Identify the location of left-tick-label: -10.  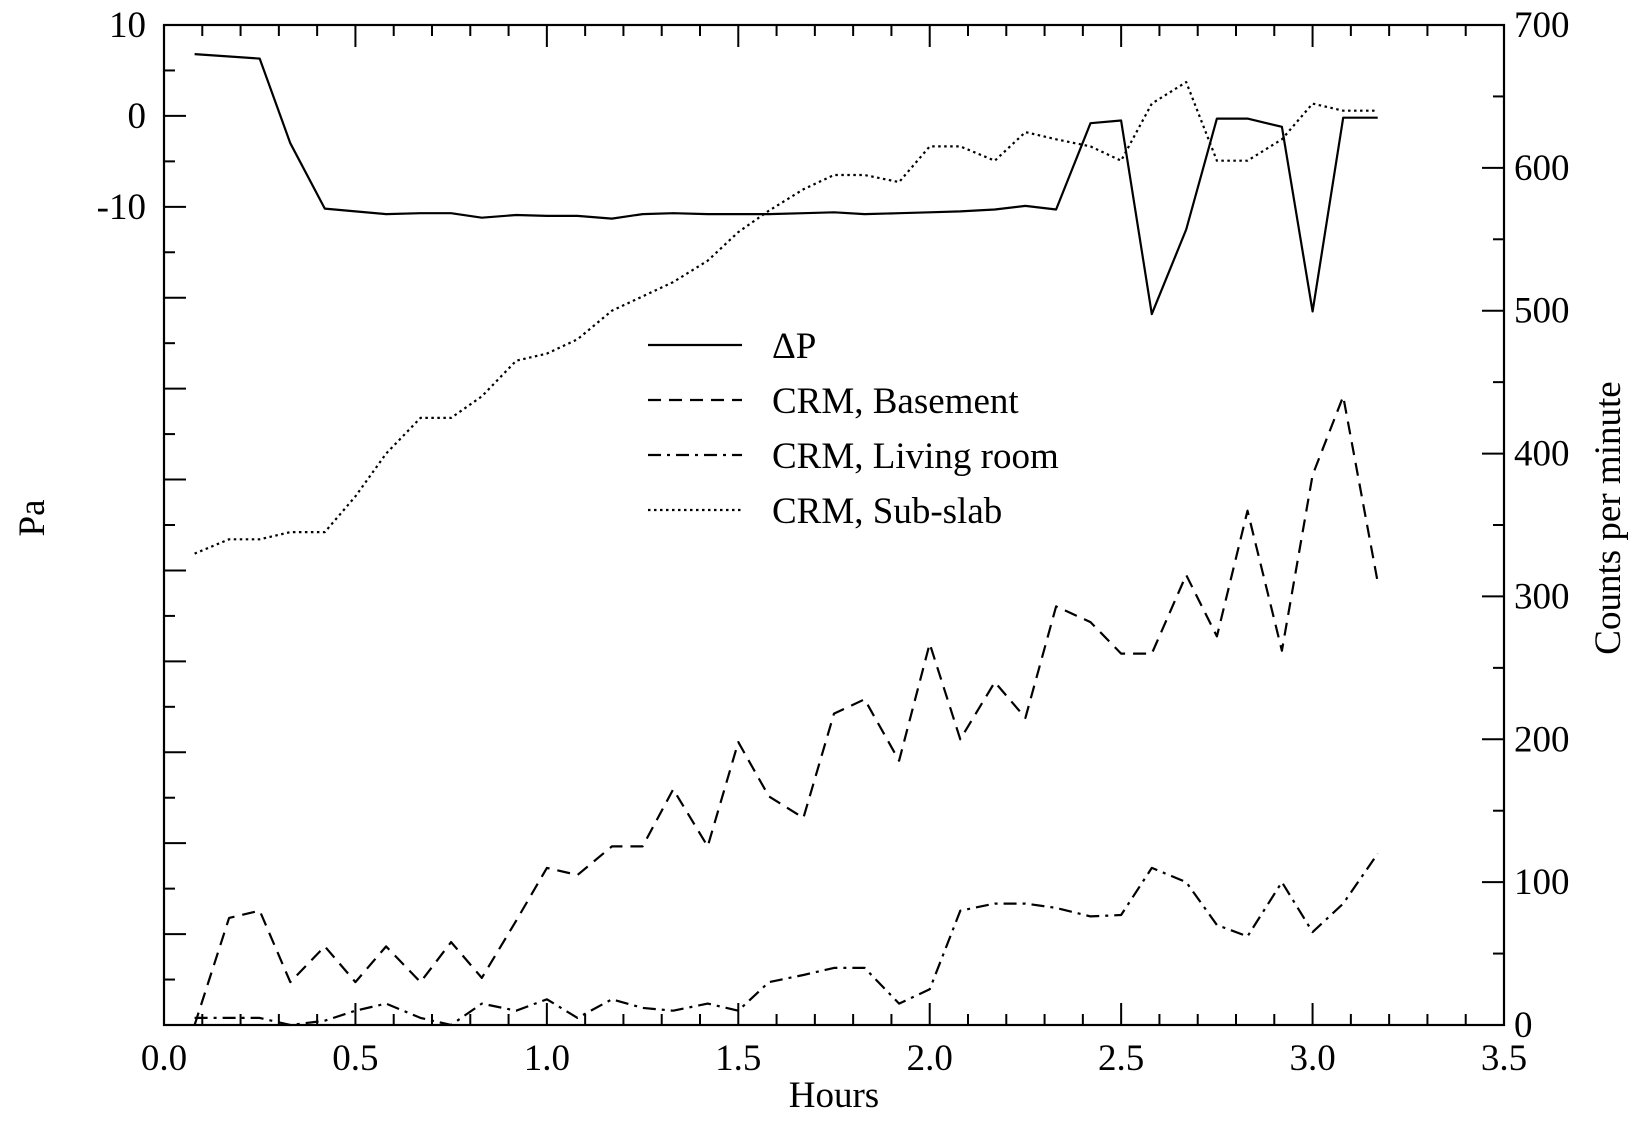
(121, 207).